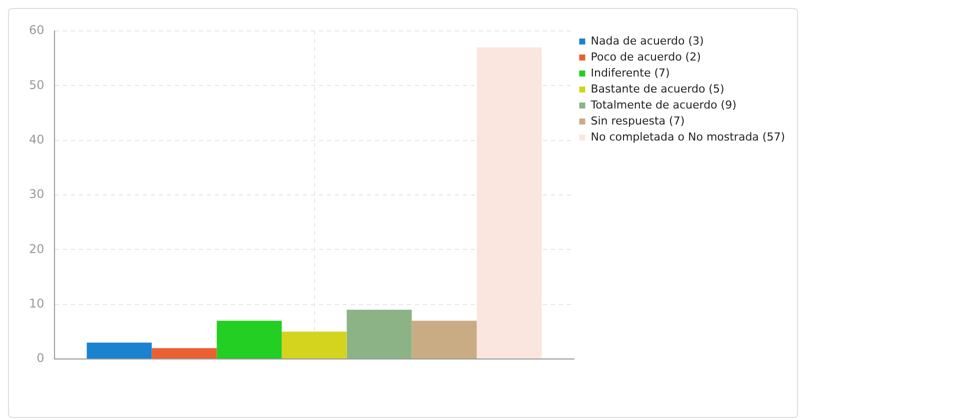 This screenshot has width=960, height=420. I want to click on legend-label: No completada o No mostrada (57), so click(688, 137).